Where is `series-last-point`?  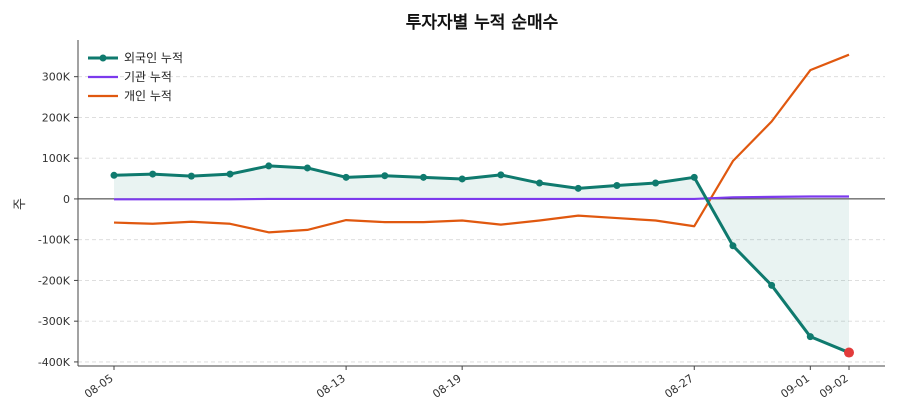 series-last-point is located at coordinates (849, 352).